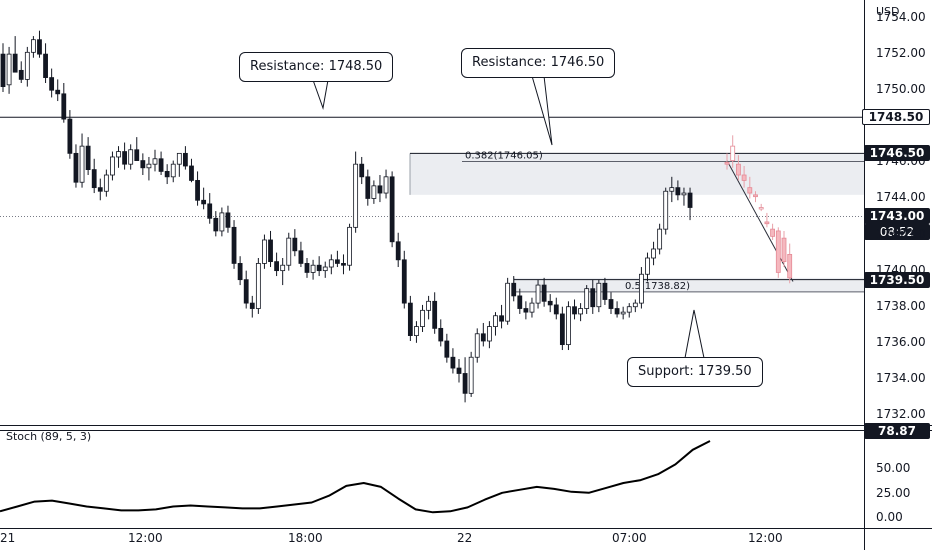 This screenshot has width=932, height=550. Describe the element at coordinates (765, 538) in the screenshot. I see `x-tick-5: 12:00` at that location.